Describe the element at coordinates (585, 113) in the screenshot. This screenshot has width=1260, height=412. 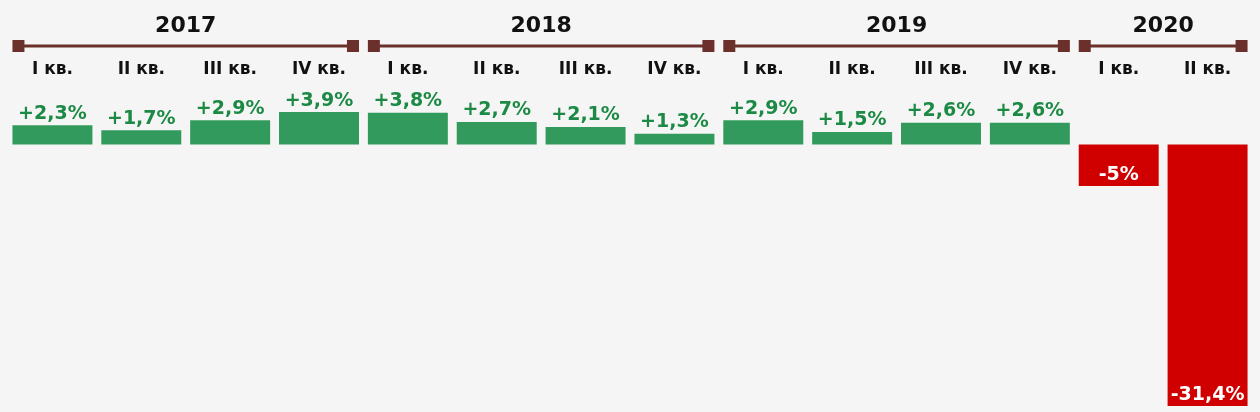
I see `data-label: +2,1%` at that location.